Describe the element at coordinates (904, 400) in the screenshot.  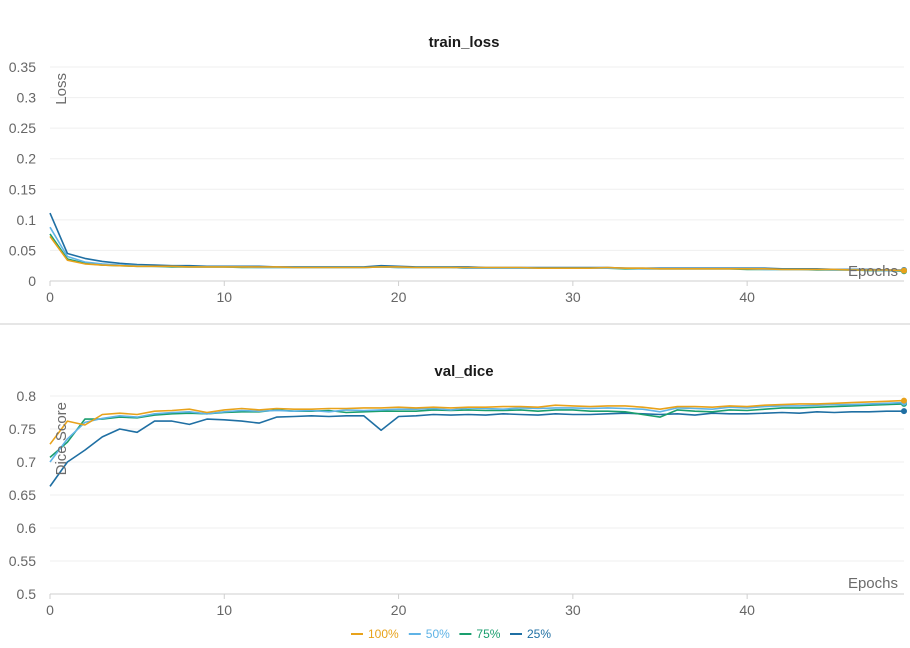
I see `val-dice-series-endpoint-100pct` at that location.